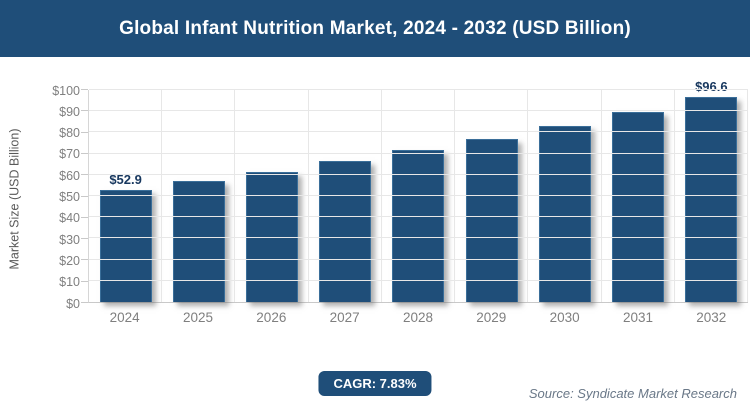 The image size is (750, 417). What do you see at coordinates (69, 260) in the screenshot?
I see `y-tick-label: $20` at bounding box center [69, 260].